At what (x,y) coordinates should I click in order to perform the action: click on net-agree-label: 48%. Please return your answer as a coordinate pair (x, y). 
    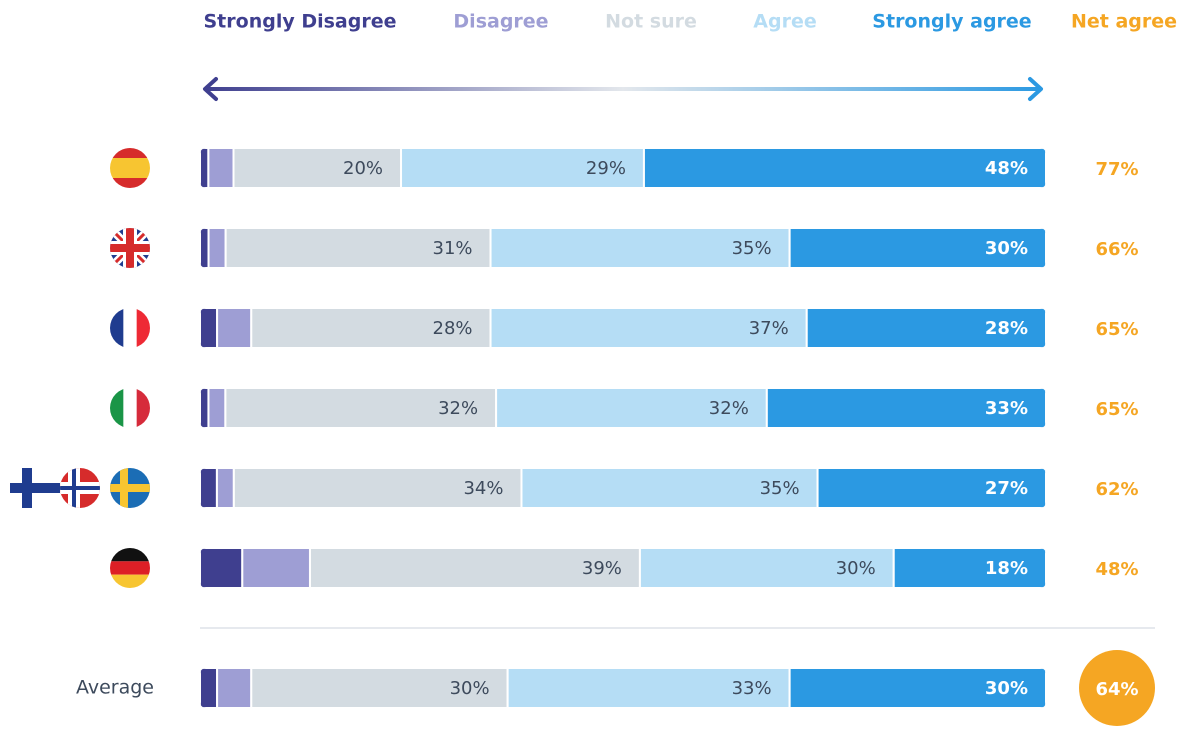
    Looking at the image, I should click on (1116, 569).